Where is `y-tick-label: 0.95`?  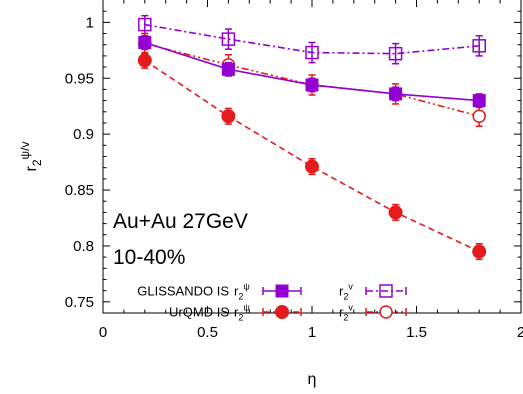 y-tick-label: 0.95 is located at coordinates (79, 78).